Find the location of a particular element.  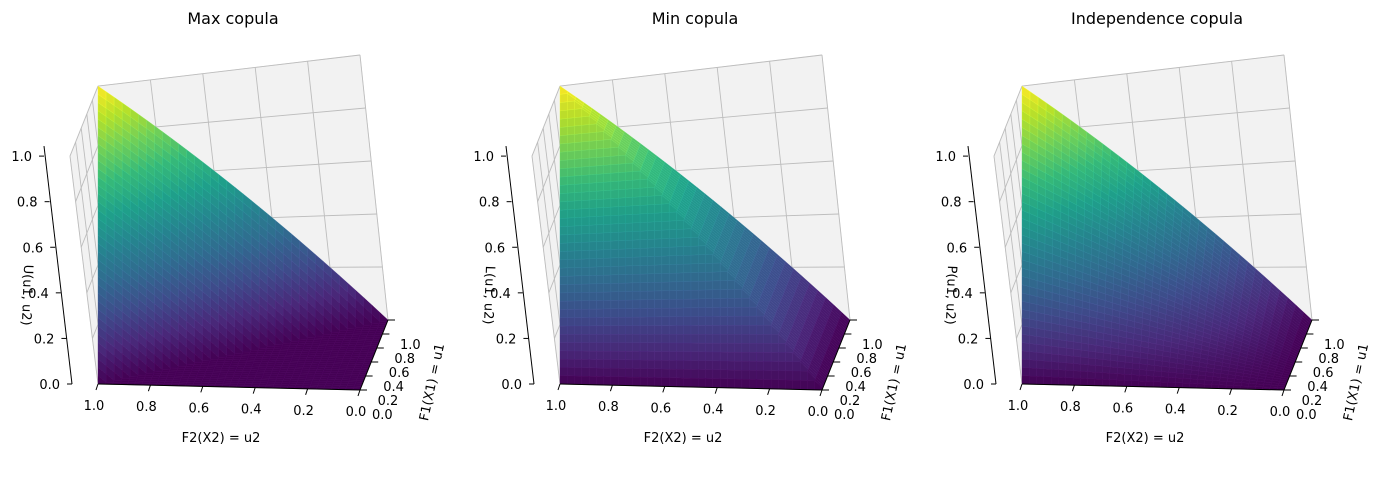

y-tick-label: 0.2 is located at coordinates (1312, 401).